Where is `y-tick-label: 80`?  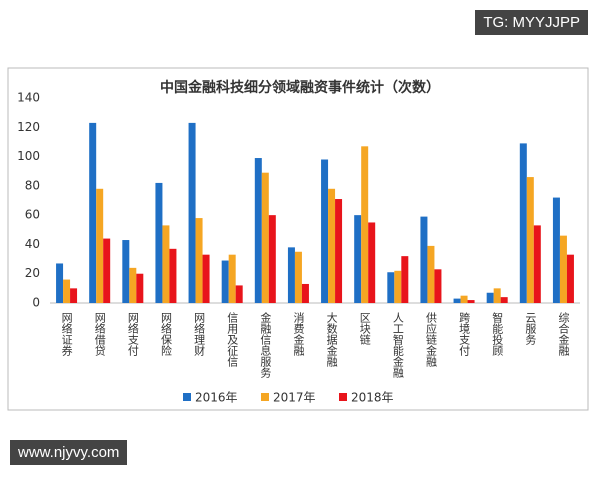 y-tick-label: 80 is located at coordinates (32, 185).